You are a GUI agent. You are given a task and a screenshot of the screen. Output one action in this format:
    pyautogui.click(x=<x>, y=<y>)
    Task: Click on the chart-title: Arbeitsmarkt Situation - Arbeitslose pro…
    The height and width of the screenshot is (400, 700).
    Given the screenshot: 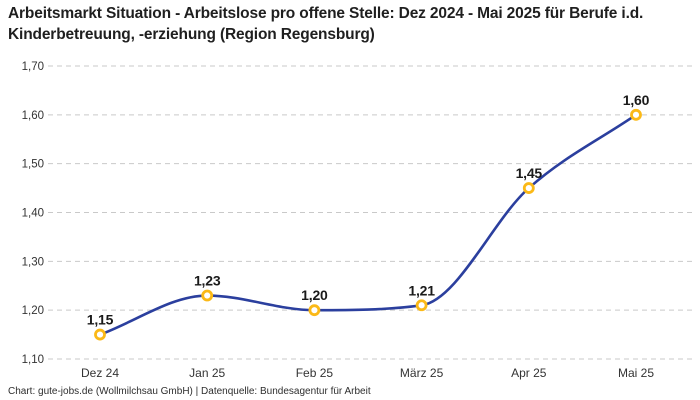 What is the action you would take?
    pyautogui.click(x=326, y=24)
    